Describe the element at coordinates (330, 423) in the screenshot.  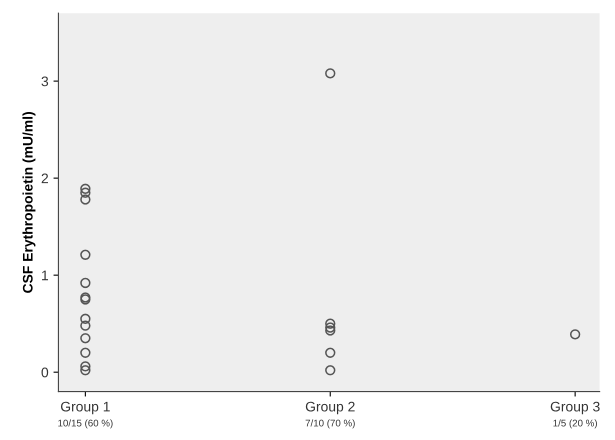
I see `text: 7/10 (70 %)` at that location.